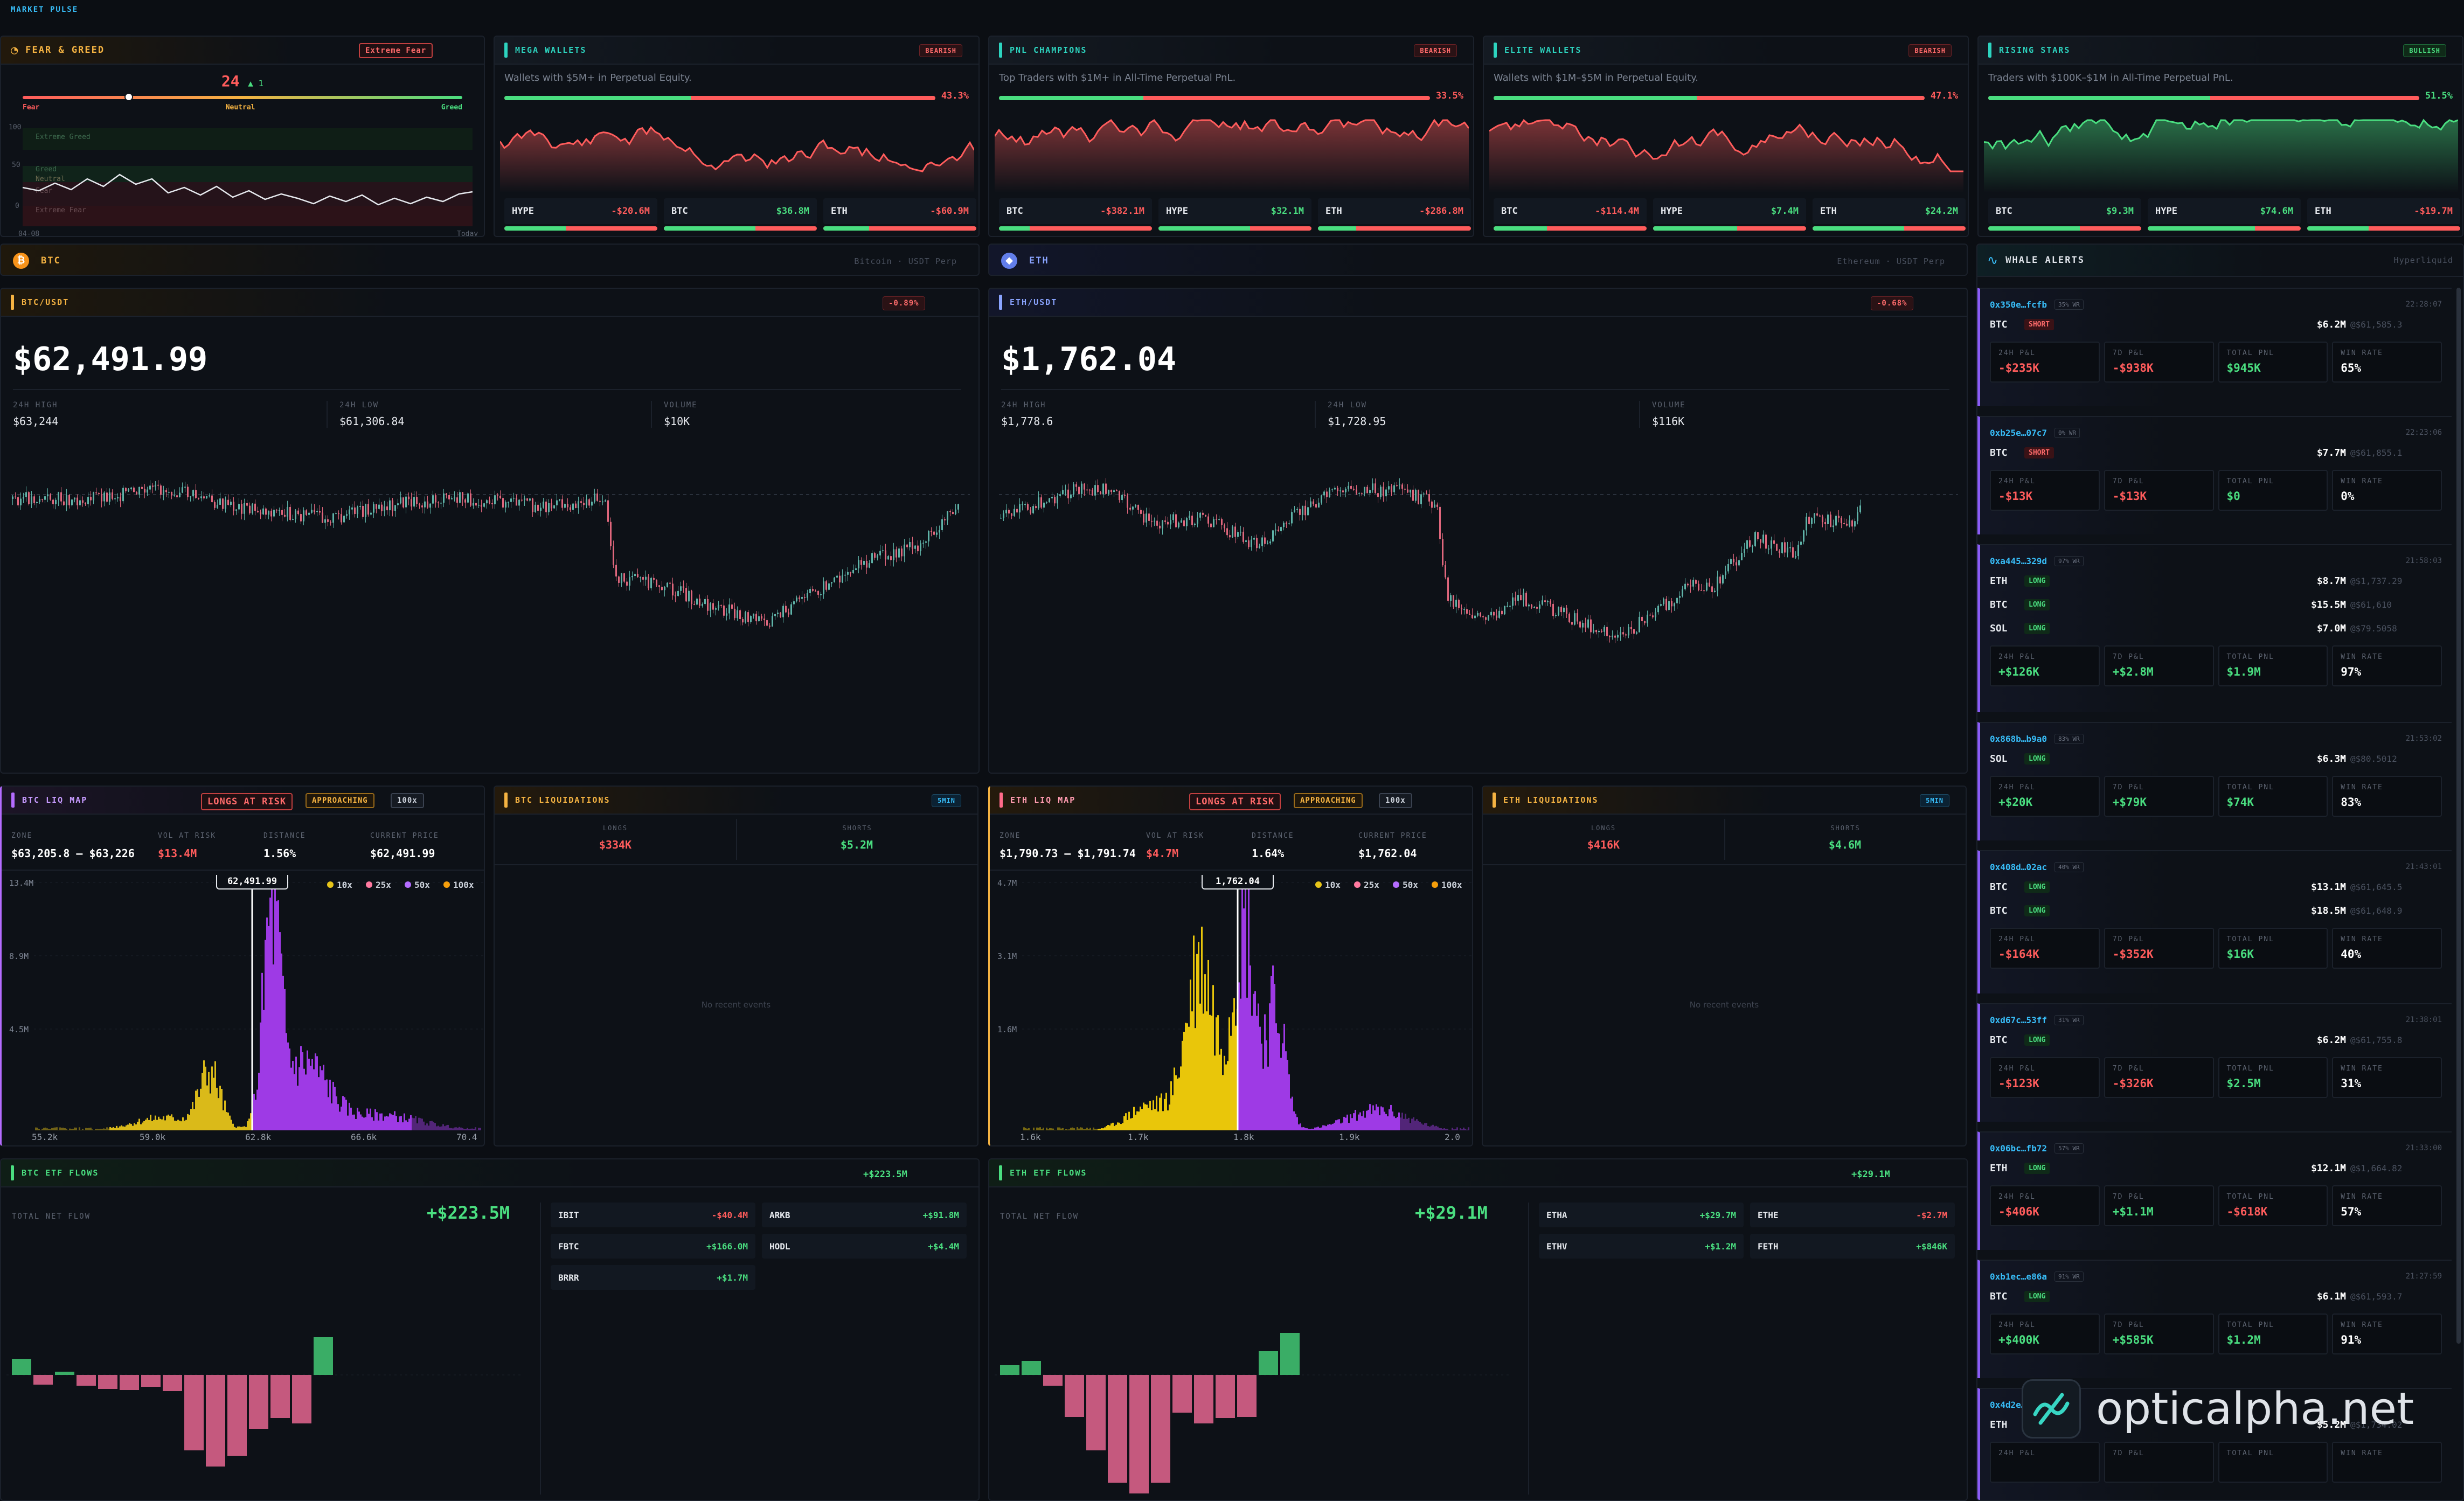  What do you see at coordinates (490, 260) in the screenshot?
I see `btc-section-header: ₿ BTC Bitcoin · USDT Perp` at bounding box center [490, 260].